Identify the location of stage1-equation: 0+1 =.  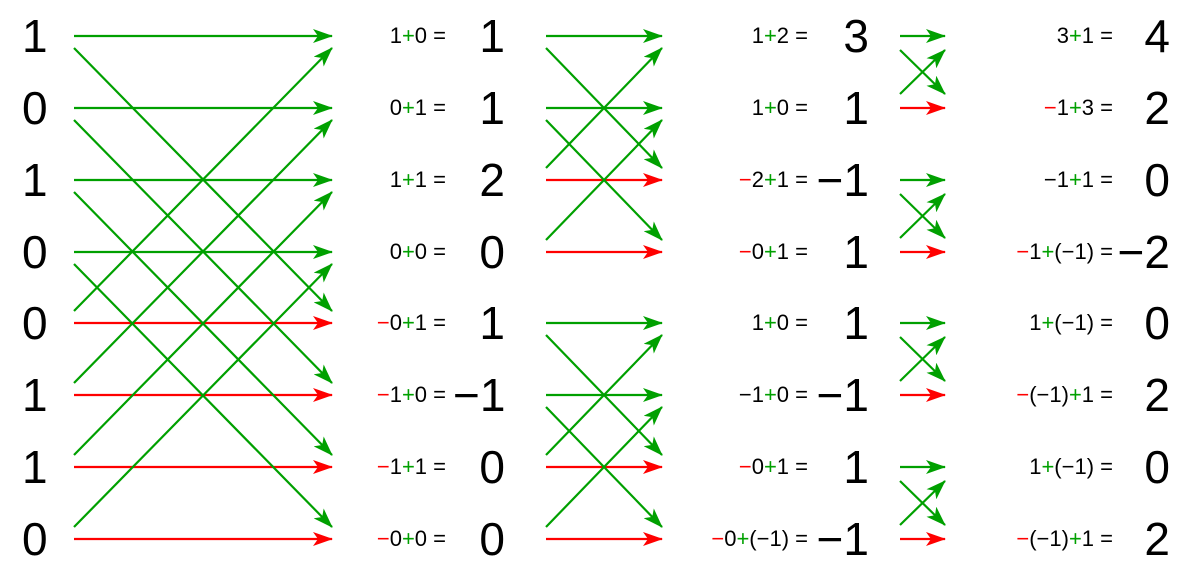
(418, 108).